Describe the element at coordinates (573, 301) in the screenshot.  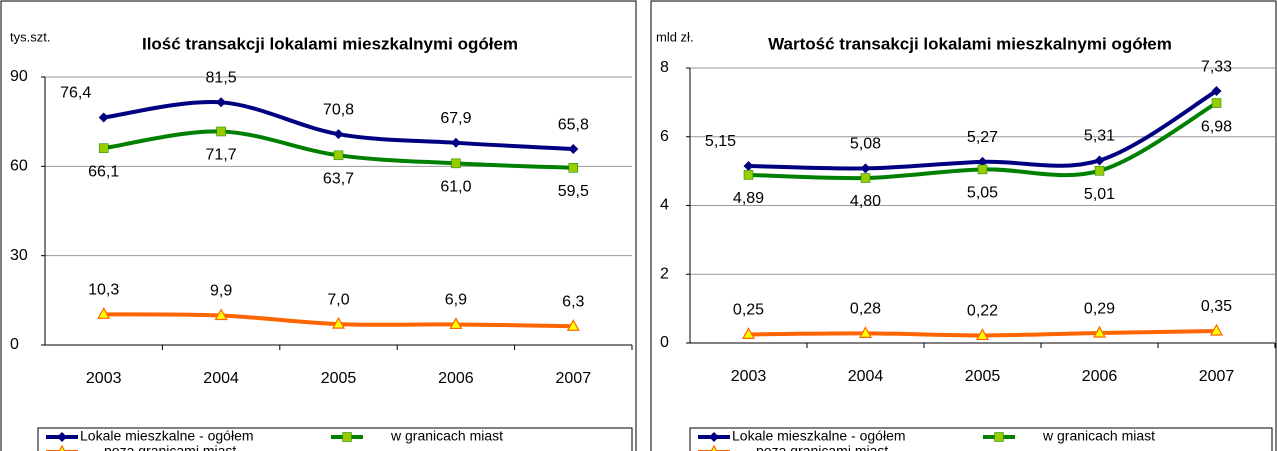
I see `data-label: 6,3` at that location.